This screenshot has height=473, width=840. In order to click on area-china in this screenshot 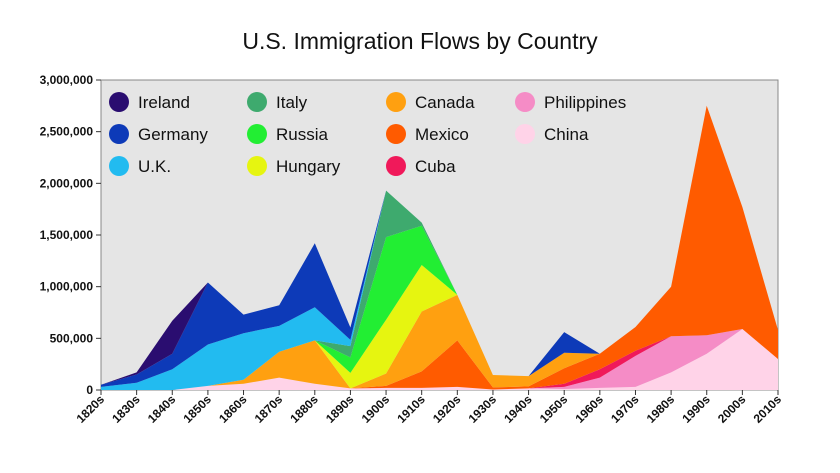, I will do `click(439, 359)`.